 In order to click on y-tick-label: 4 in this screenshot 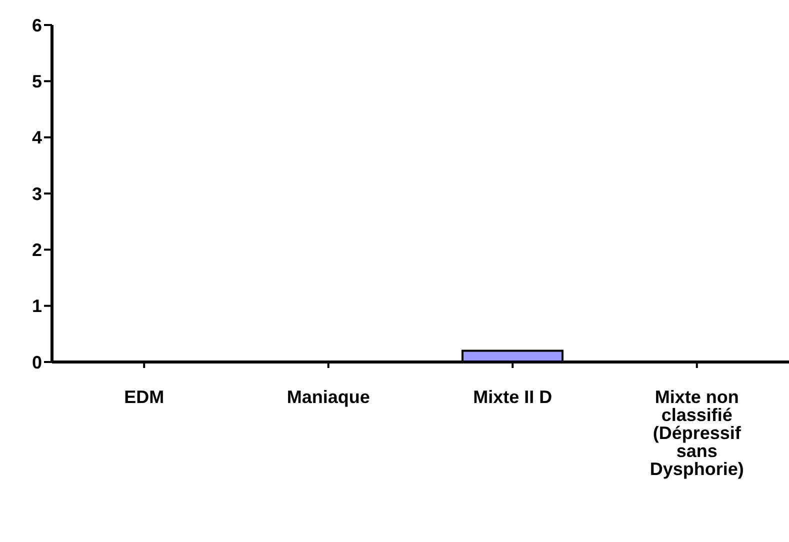, I will do `click(37, 138)`.